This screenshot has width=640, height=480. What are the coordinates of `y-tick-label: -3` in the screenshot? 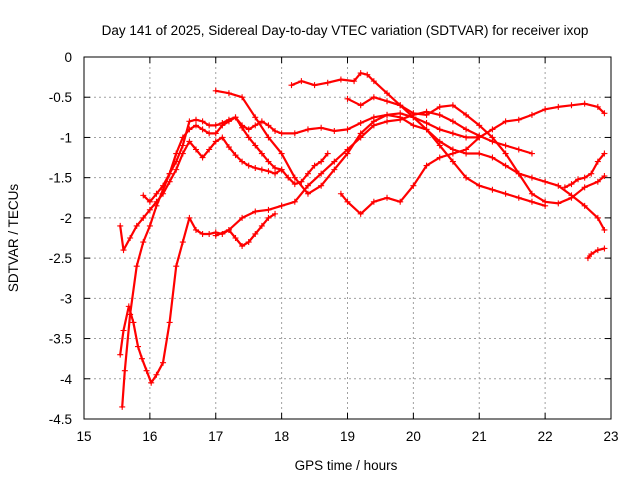 It's located at (66, 298).